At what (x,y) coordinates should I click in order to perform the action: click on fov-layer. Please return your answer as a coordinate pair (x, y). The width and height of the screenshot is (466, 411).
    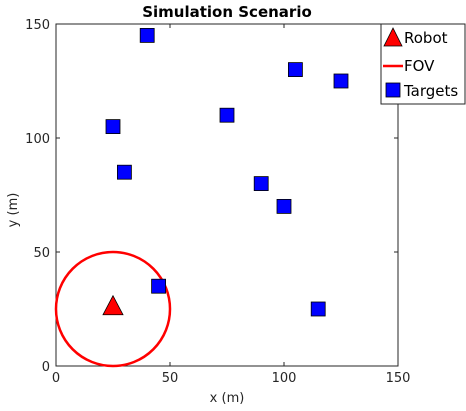
    Looking at the image, I should click on (113, 309).